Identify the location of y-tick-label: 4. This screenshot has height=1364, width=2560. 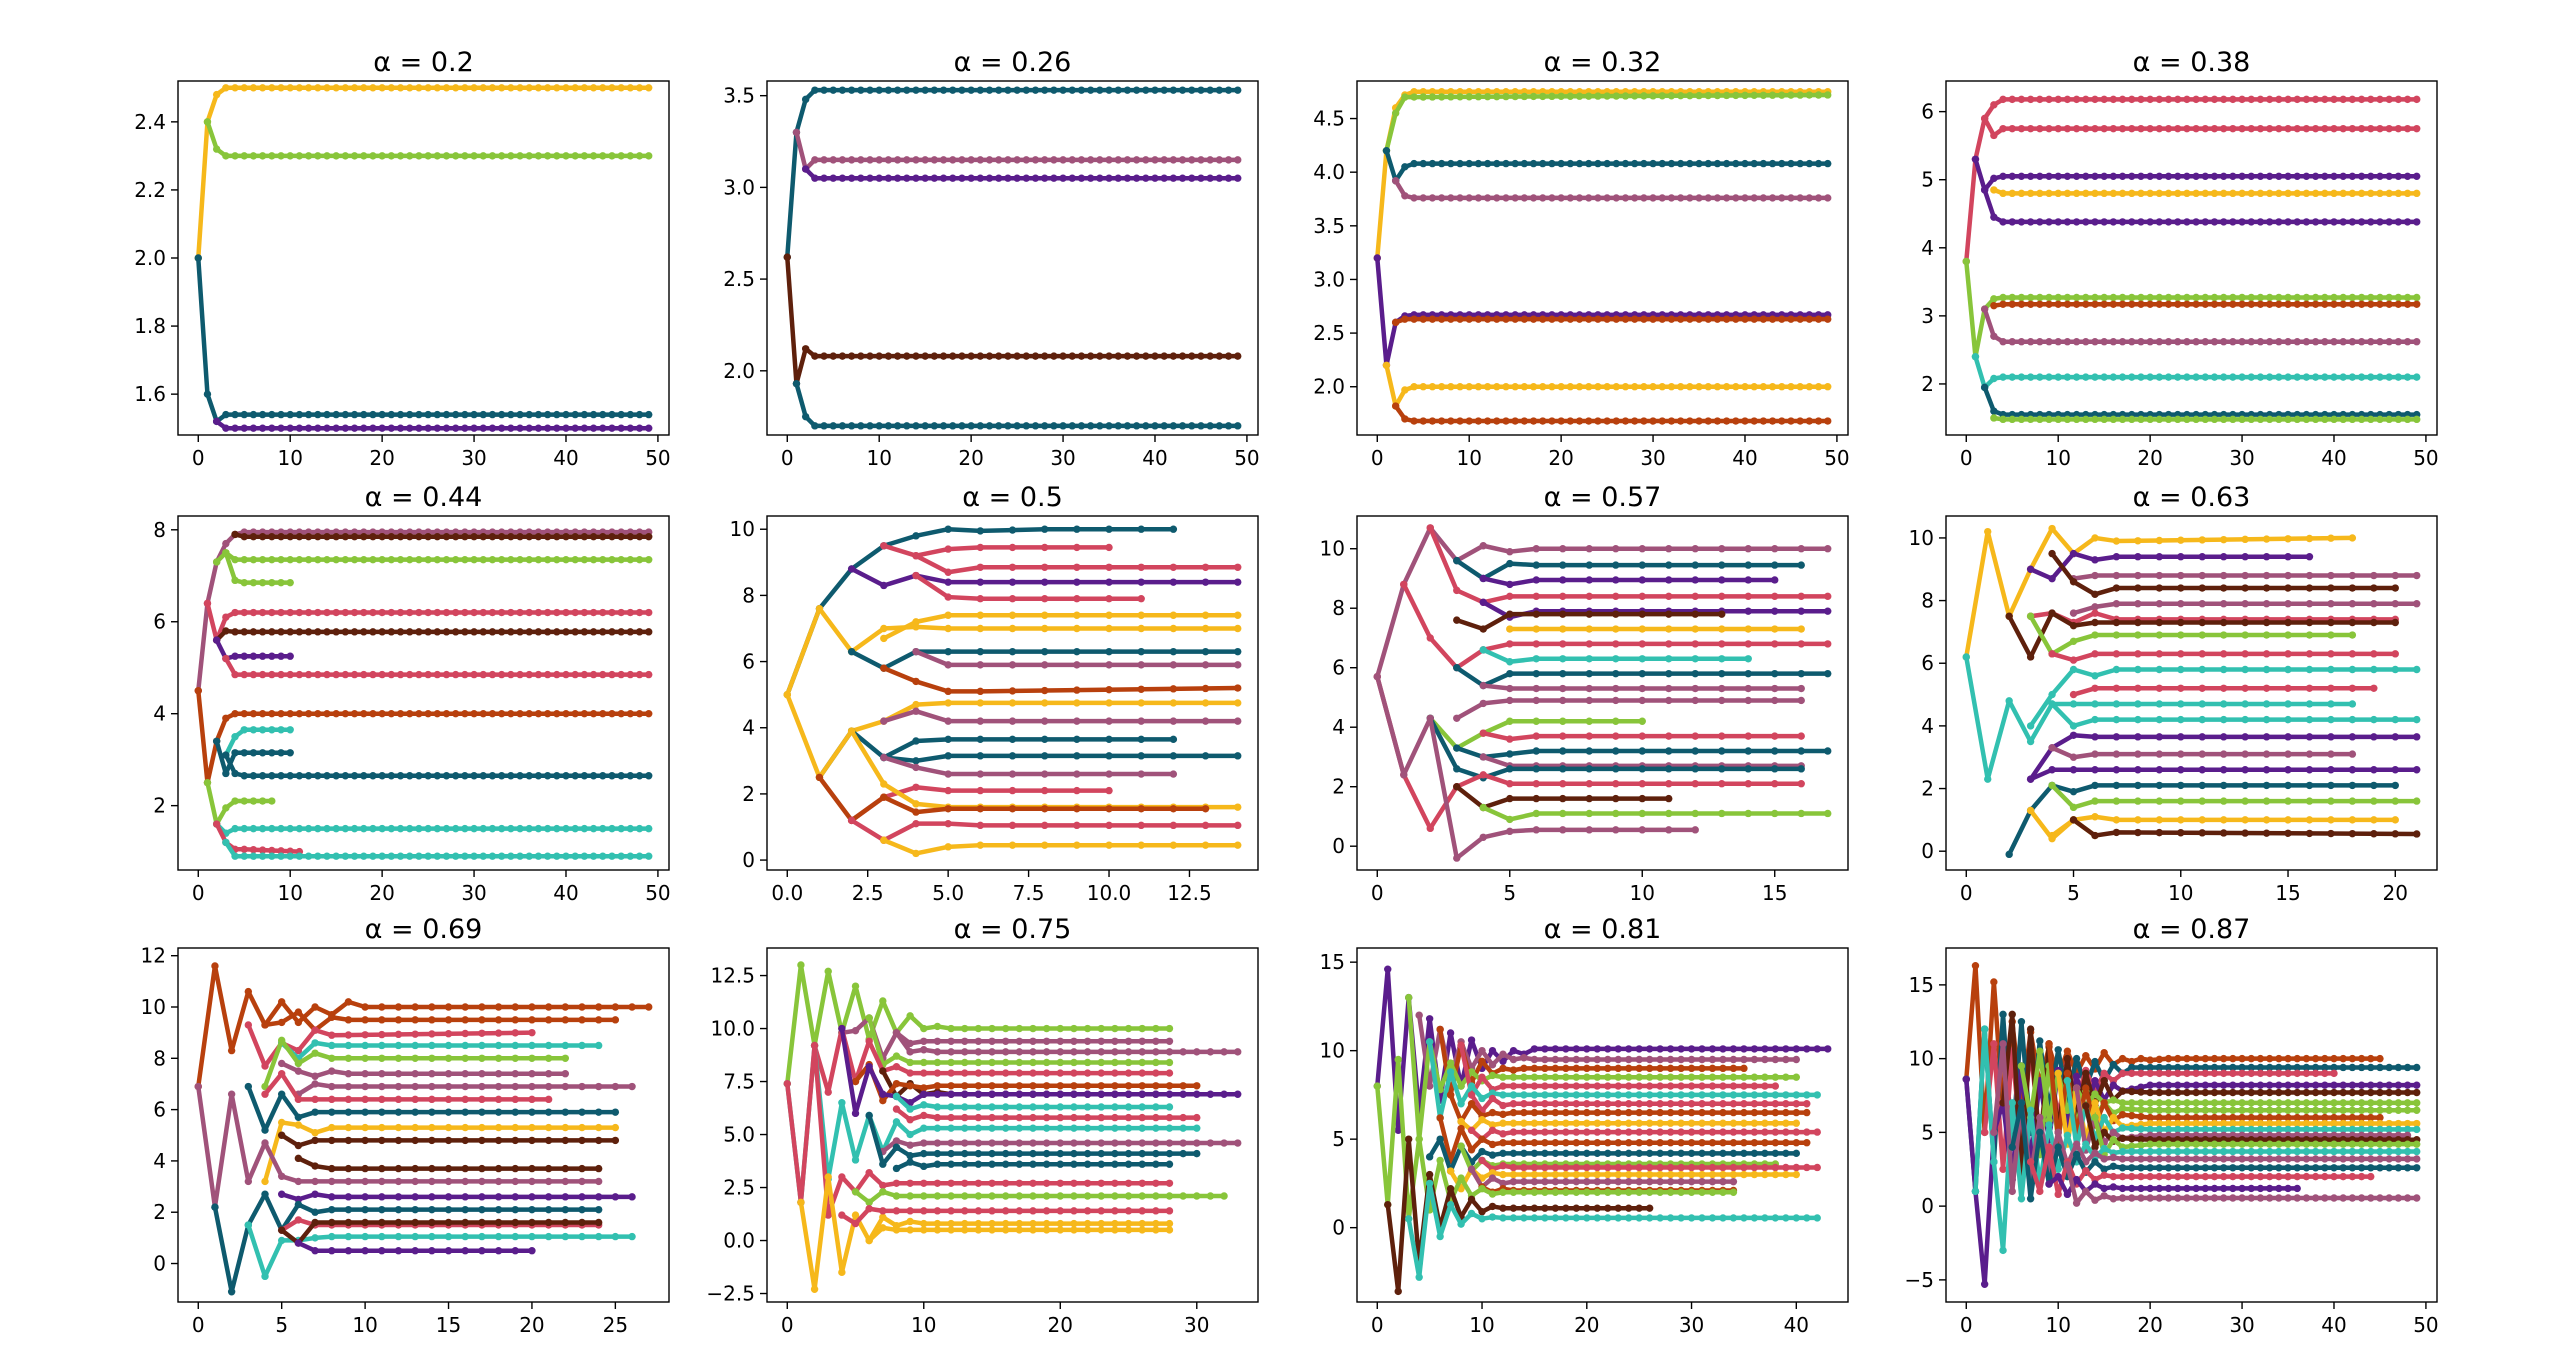
(1927, 248).